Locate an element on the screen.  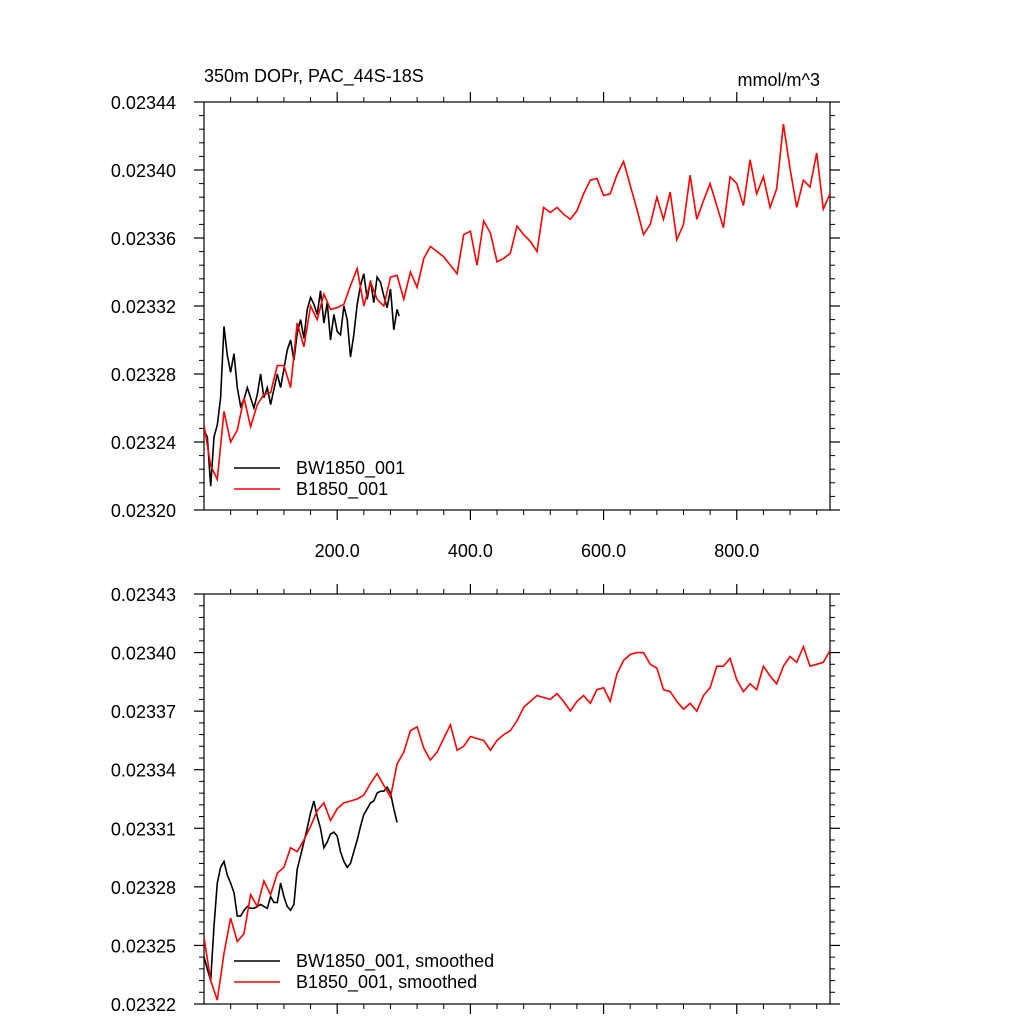
chart-title: 350m DOPr, PAC_44S-18S is located at coordinates (314, 76).